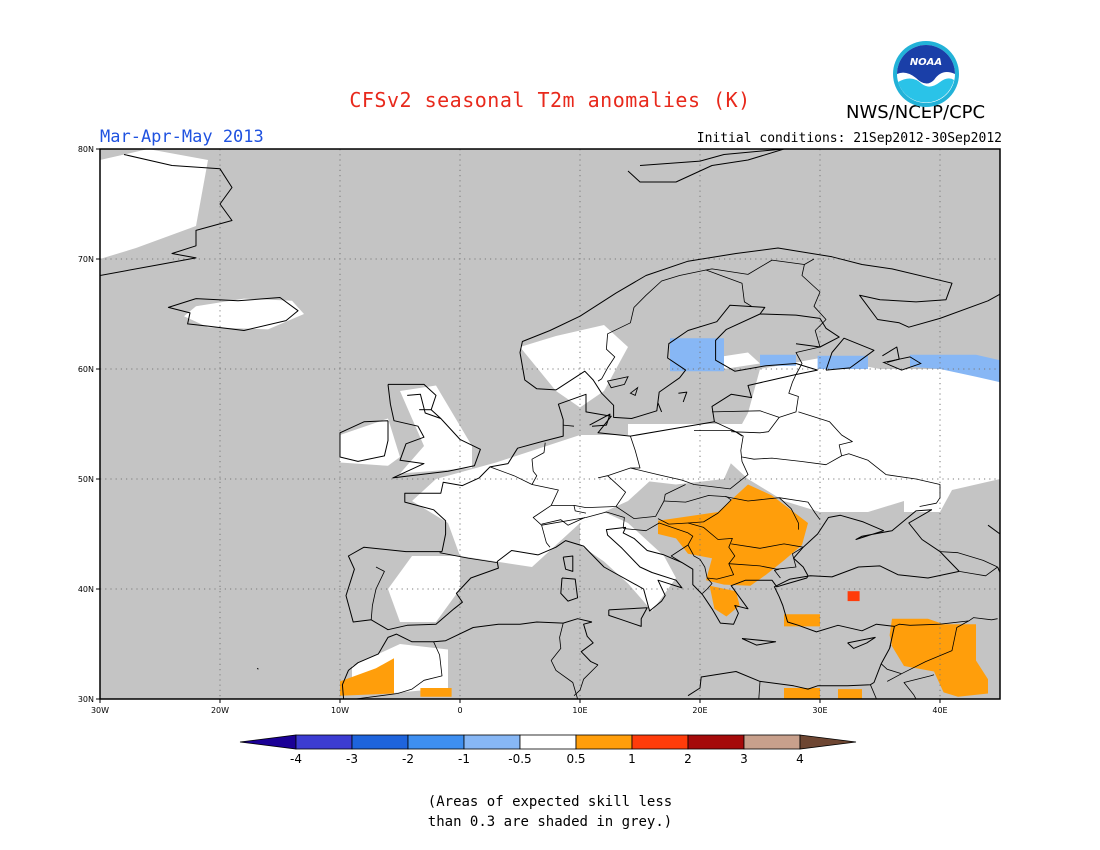  What do you see at coordinates (819, 710) in the screenshot?
I see `lon-tick-label: 30E` at bounding box center [819, 710].